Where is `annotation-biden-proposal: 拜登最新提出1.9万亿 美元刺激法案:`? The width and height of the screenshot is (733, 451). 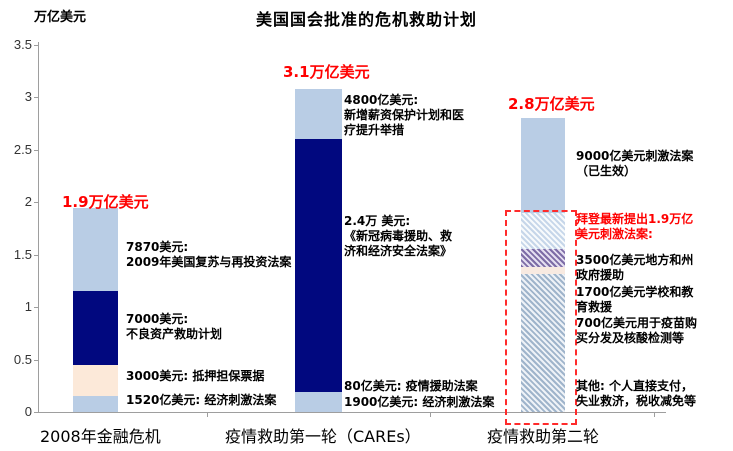 annotation-biden-proposal: 拜登最新提出1.9万亿 美元刺激法案: is located at coordinates (635, 226).